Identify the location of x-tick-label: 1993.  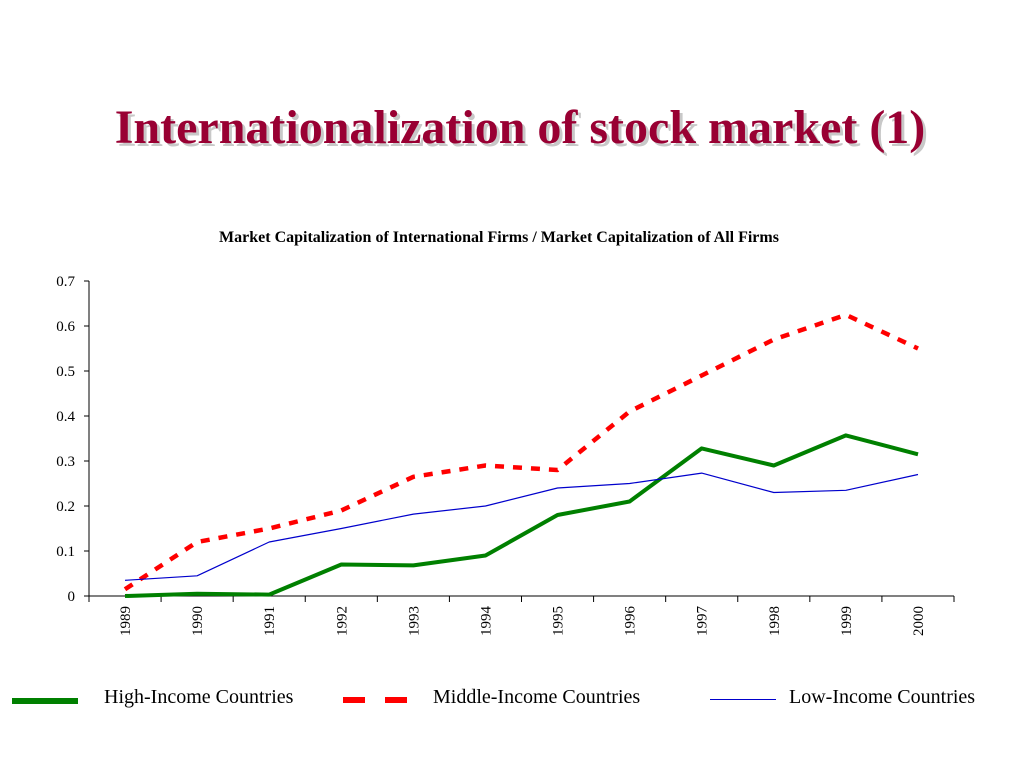
(414, 621).